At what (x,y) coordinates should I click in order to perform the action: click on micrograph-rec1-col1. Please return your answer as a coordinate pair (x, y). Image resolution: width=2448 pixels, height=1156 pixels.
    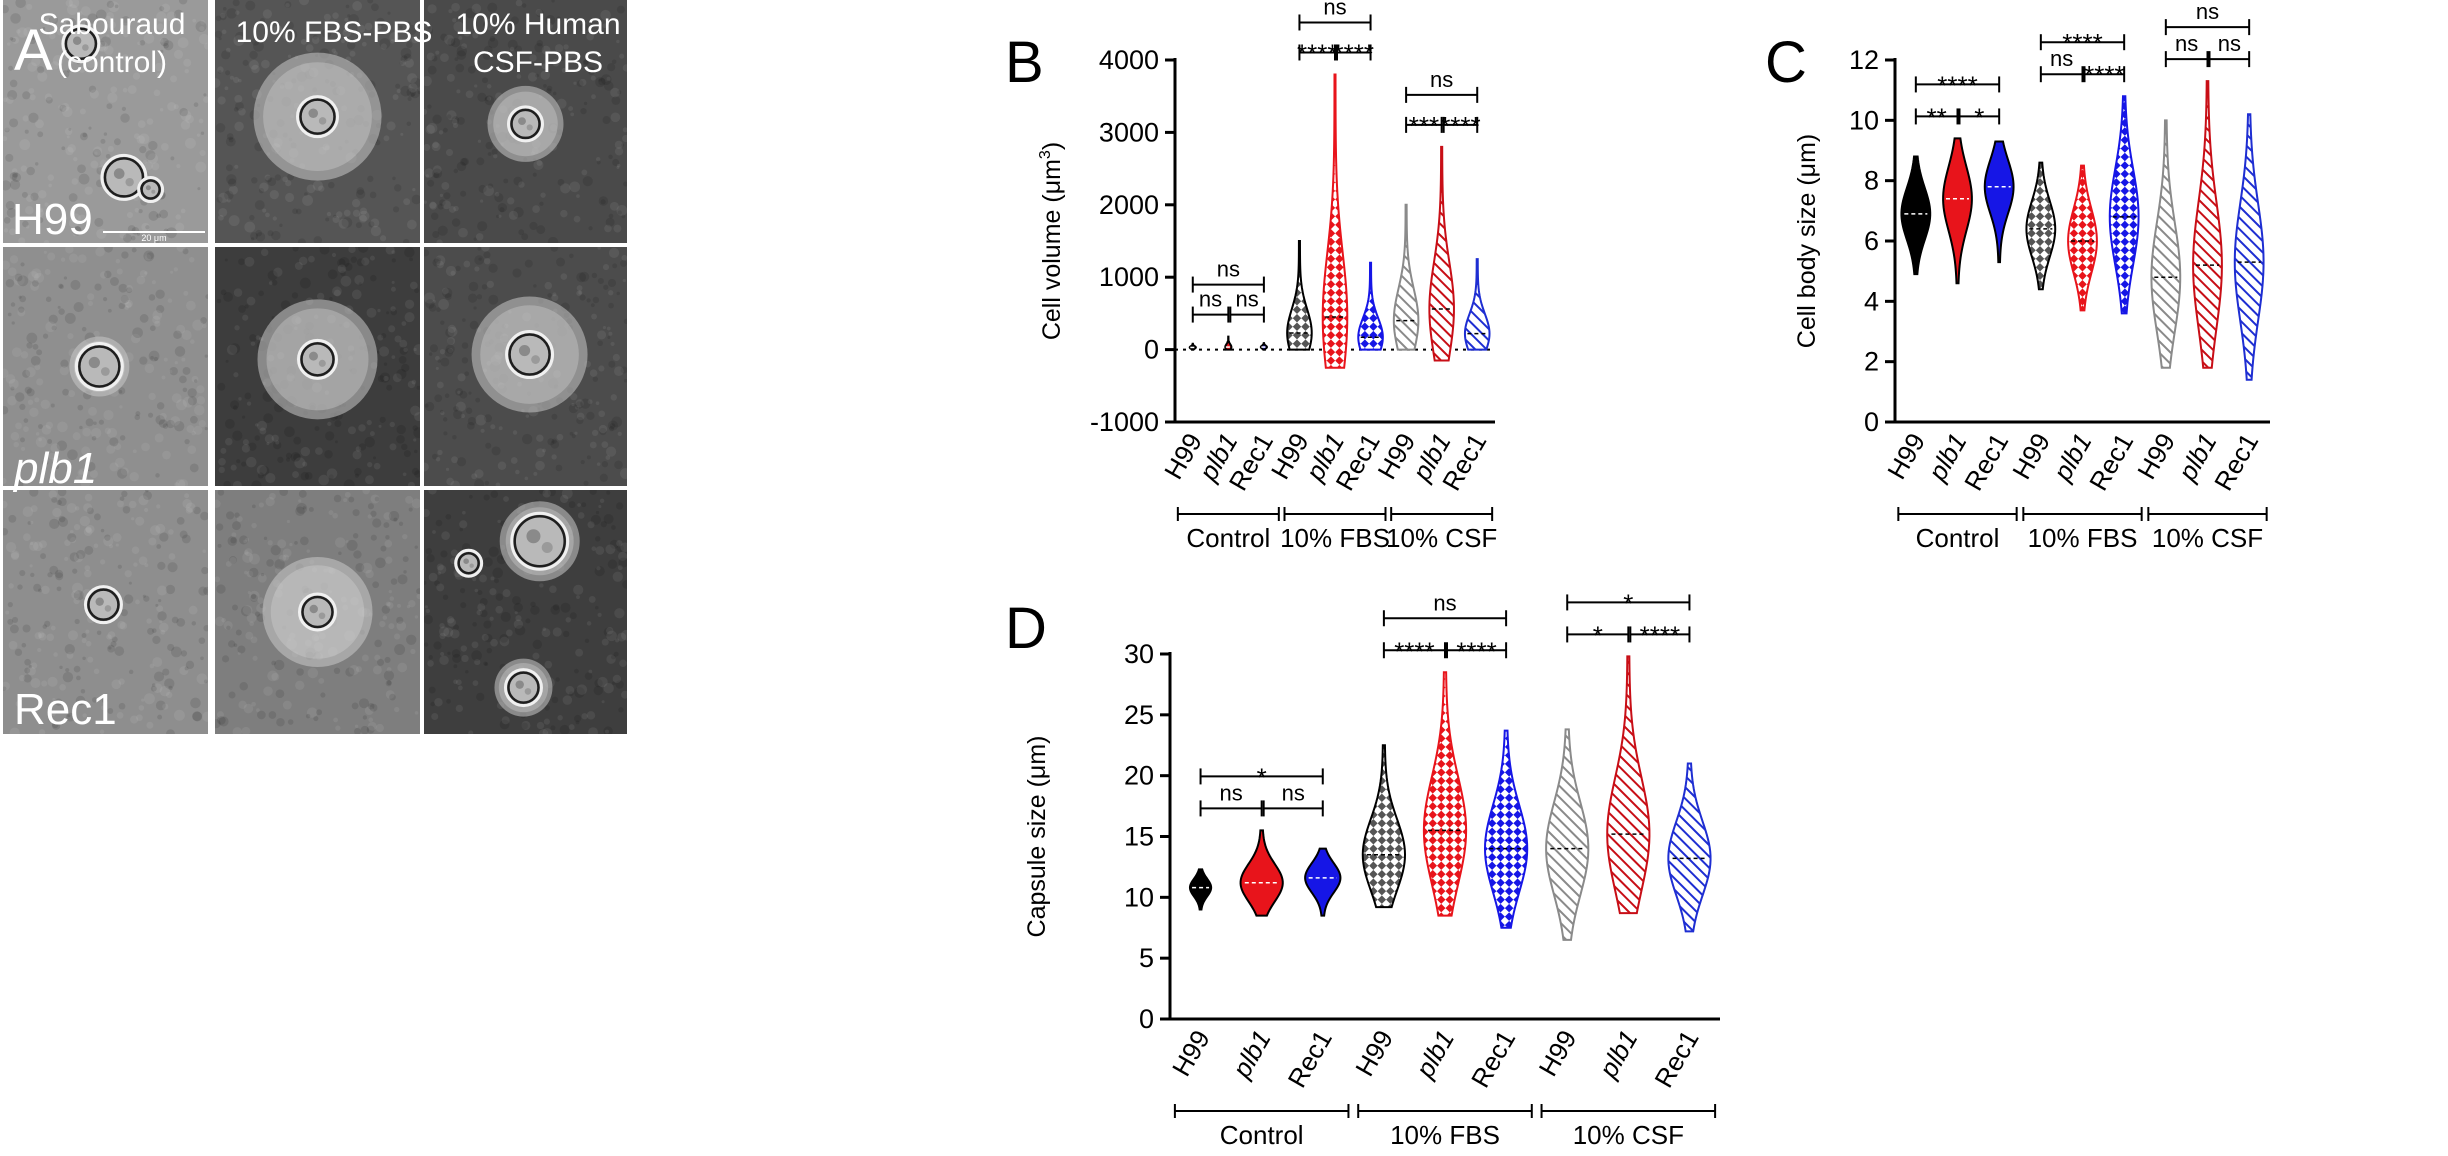
    Looking at the image, I should click on (105, 612).